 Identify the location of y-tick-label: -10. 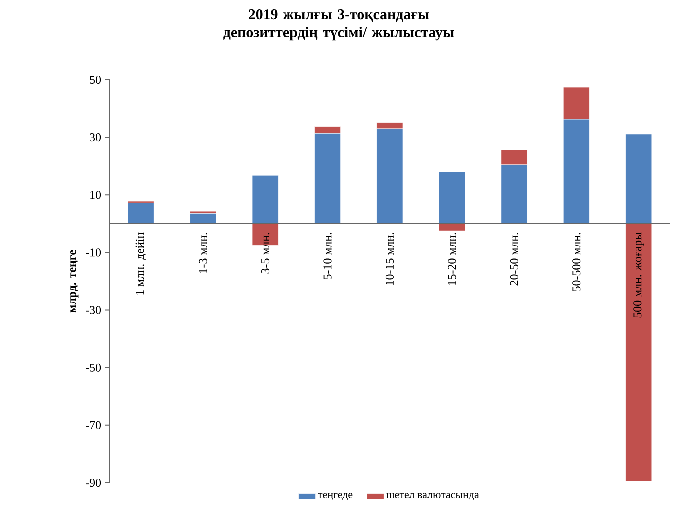
(94, 252).